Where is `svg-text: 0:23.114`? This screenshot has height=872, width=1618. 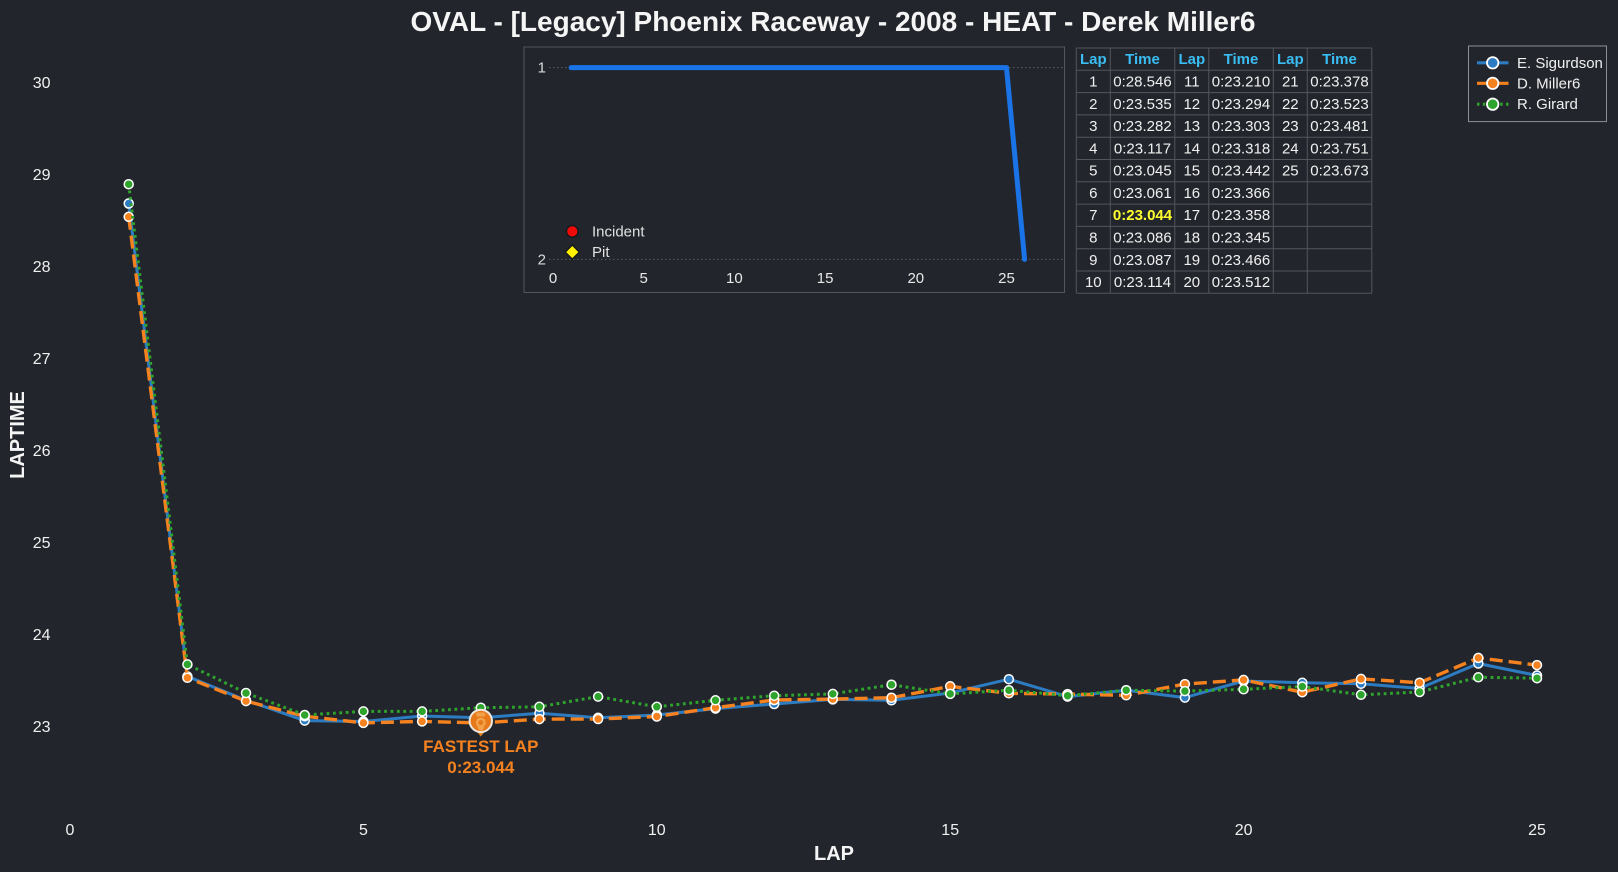 svg-text: 0:23.114 is located at coordinates (1142, 282).